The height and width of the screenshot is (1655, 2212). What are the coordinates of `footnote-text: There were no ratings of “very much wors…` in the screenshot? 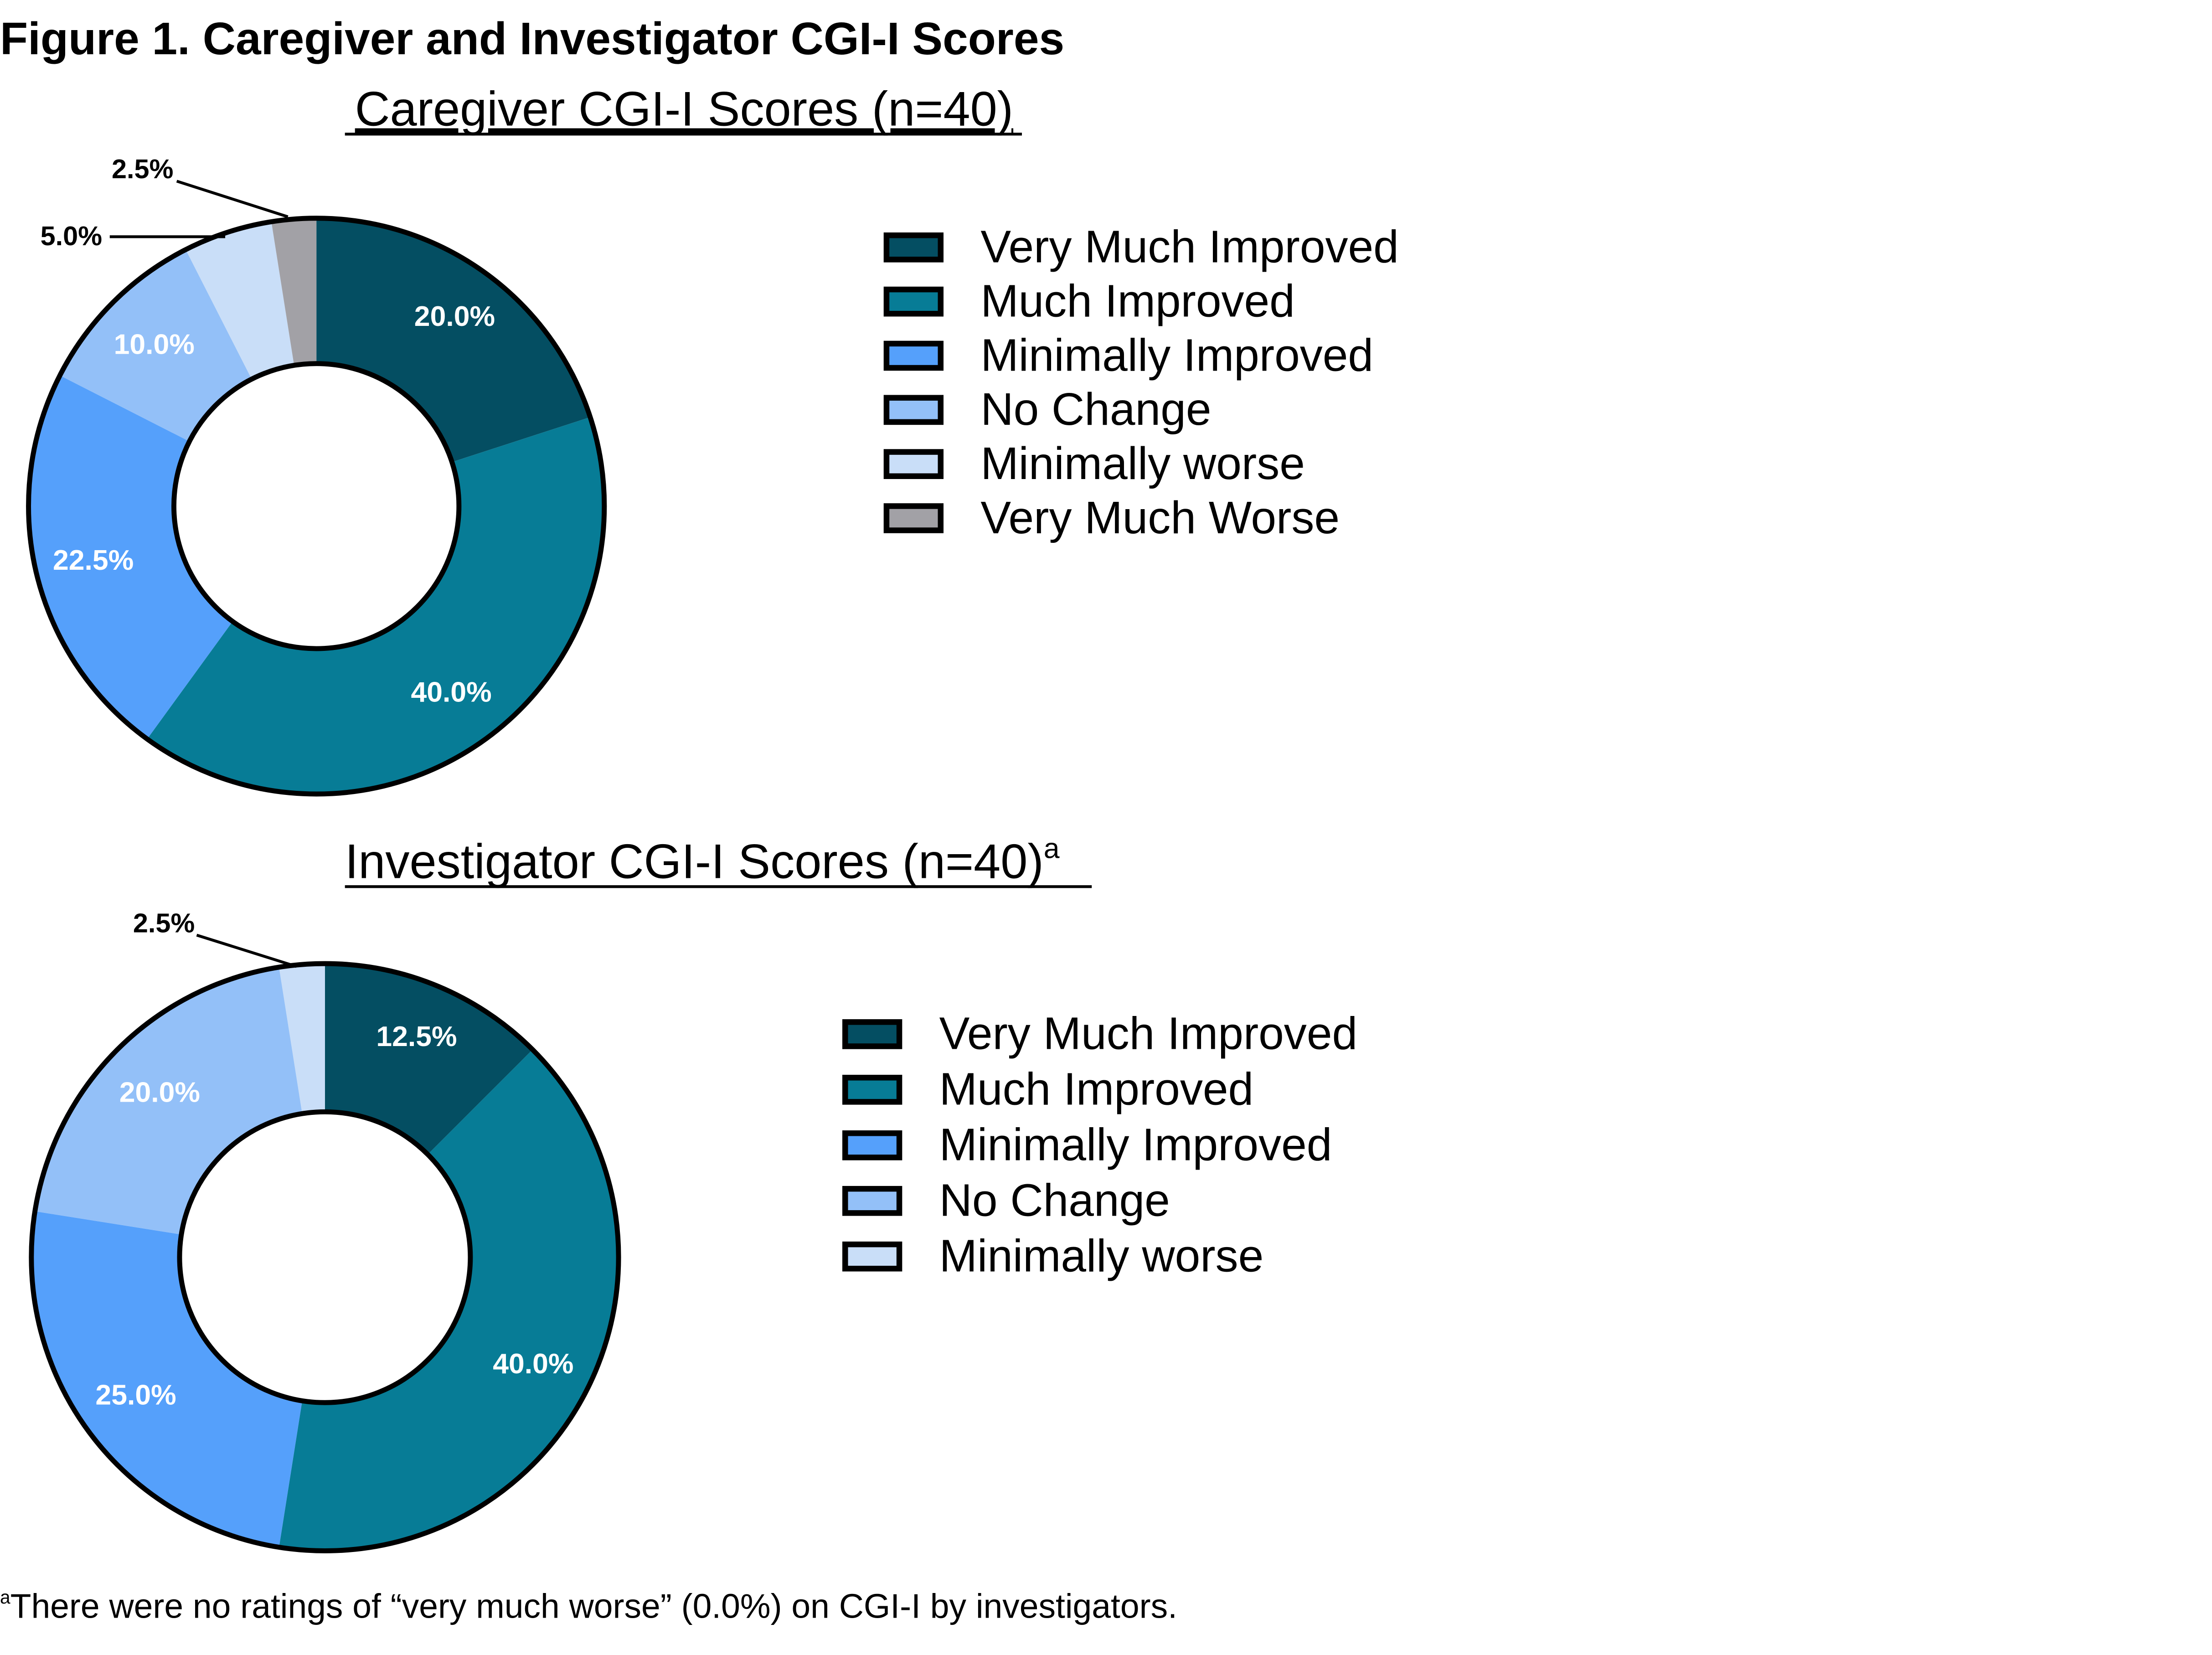 It's located at (593, 1606).